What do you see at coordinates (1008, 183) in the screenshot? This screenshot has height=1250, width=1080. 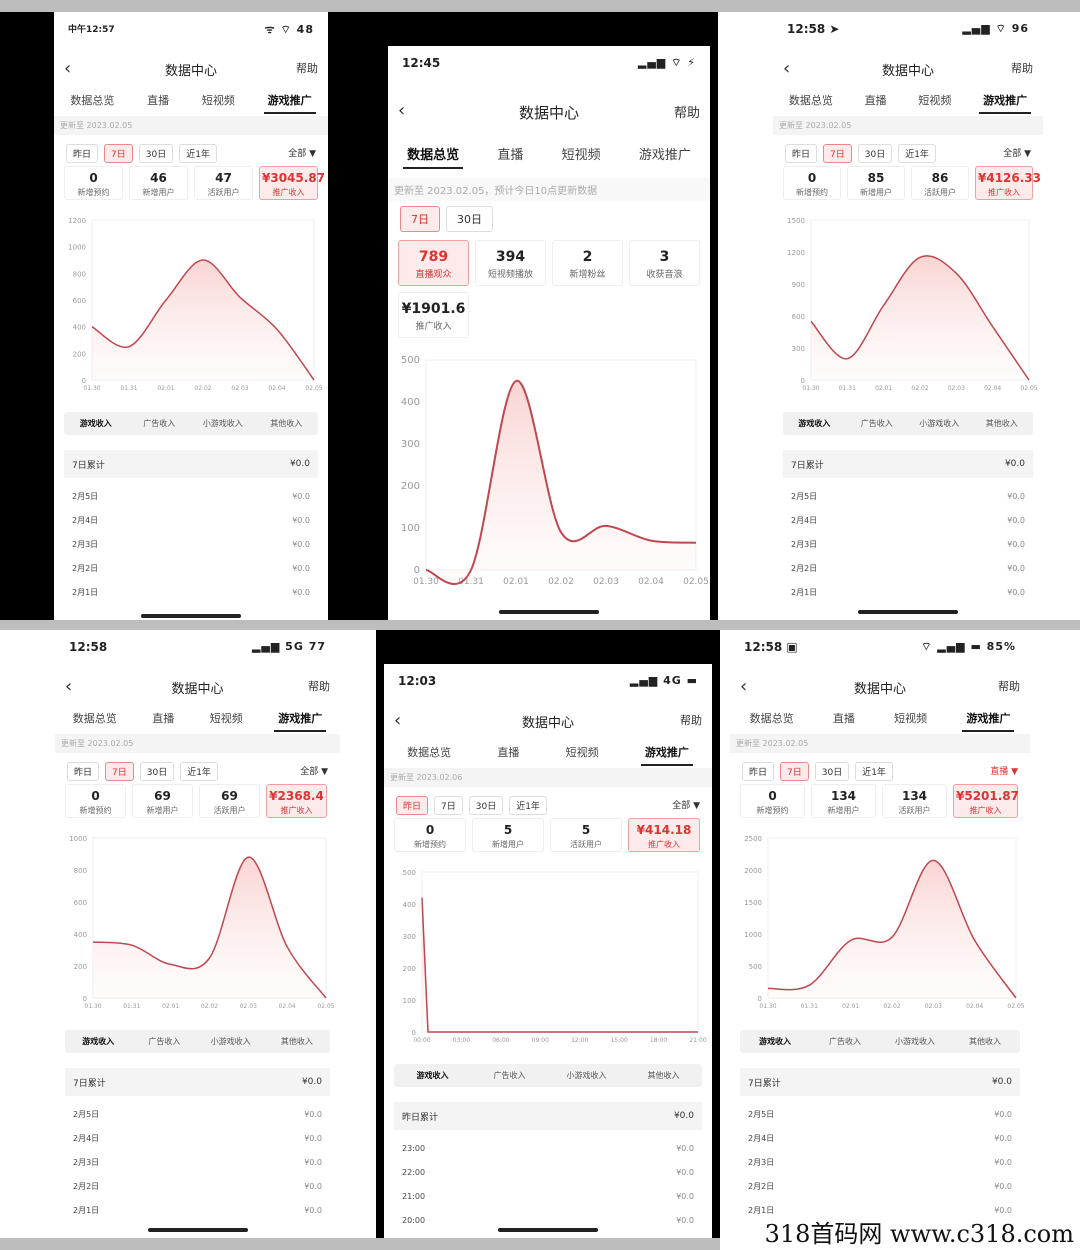 I see `metric-card-3: ¥4126.33 推广收入` at bounding box center [1008, 183].